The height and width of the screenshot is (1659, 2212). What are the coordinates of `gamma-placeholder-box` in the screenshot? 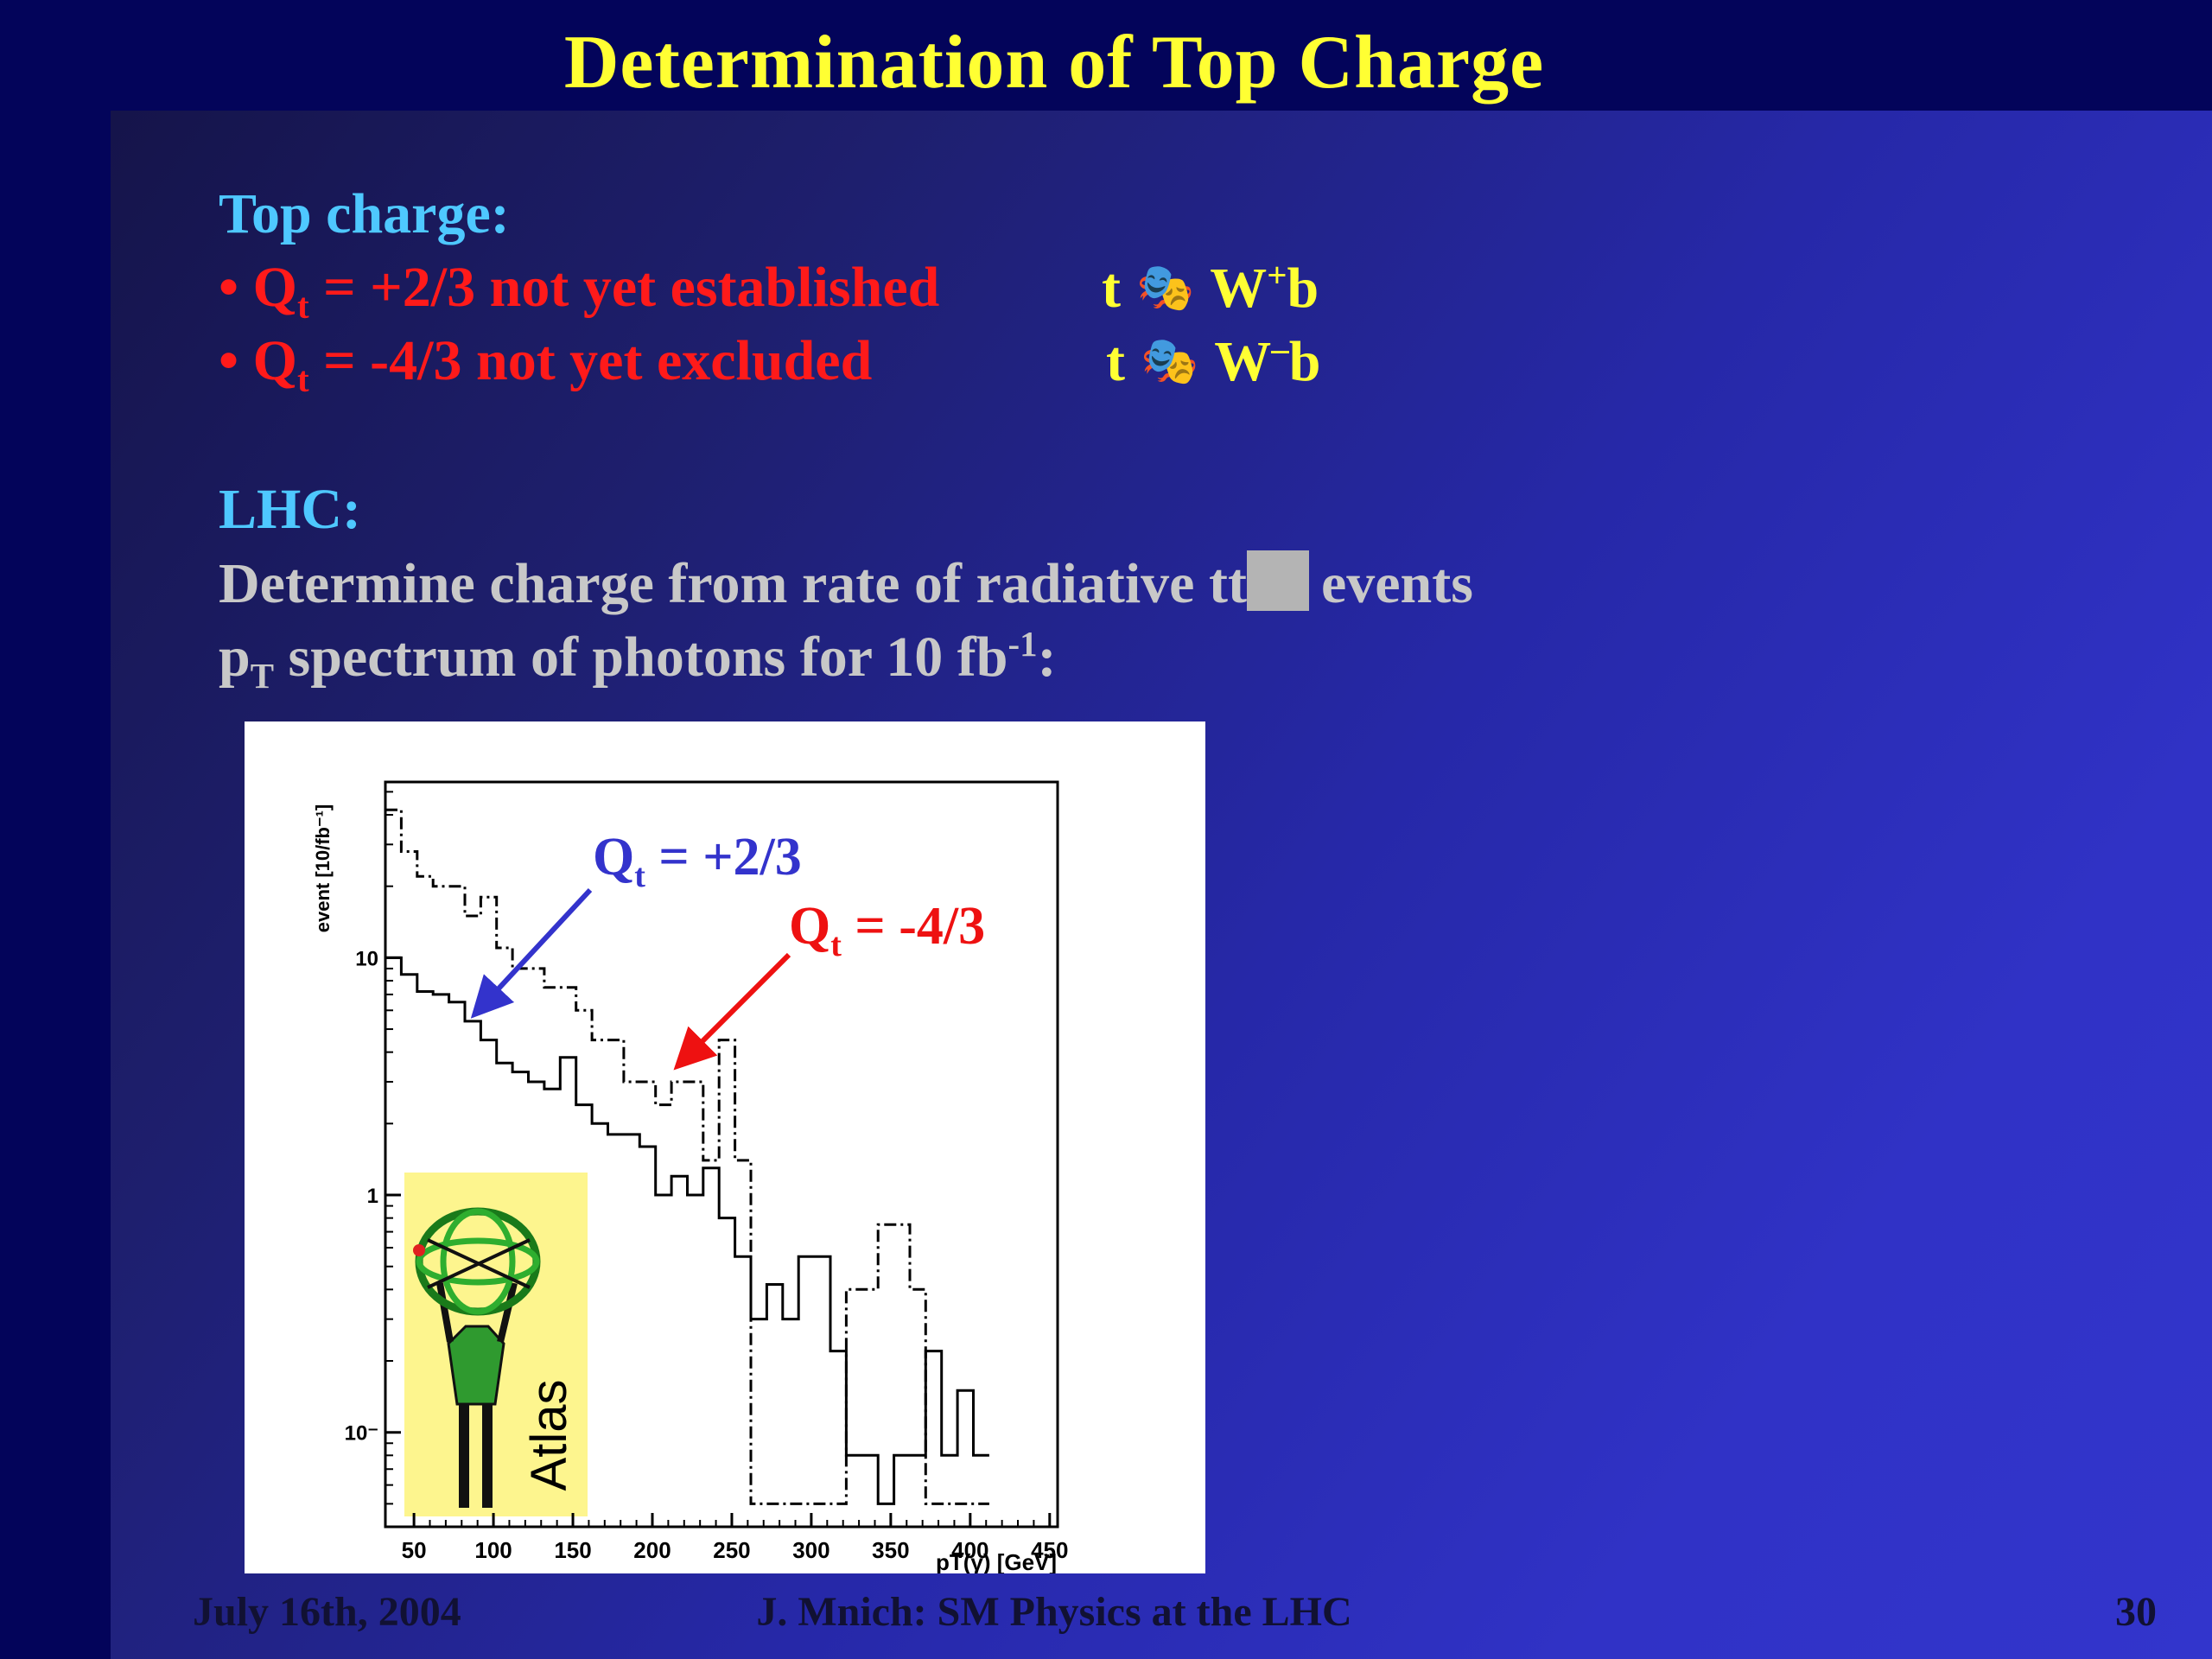 It's located at (1277, 580).